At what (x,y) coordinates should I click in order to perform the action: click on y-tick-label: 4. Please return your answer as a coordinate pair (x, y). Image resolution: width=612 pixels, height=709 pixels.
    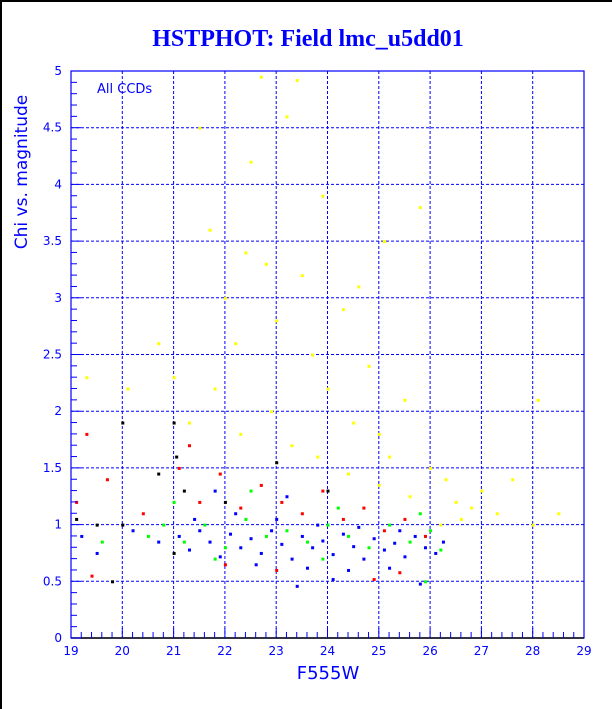
    Looking at the image, I should click on (58, 184).